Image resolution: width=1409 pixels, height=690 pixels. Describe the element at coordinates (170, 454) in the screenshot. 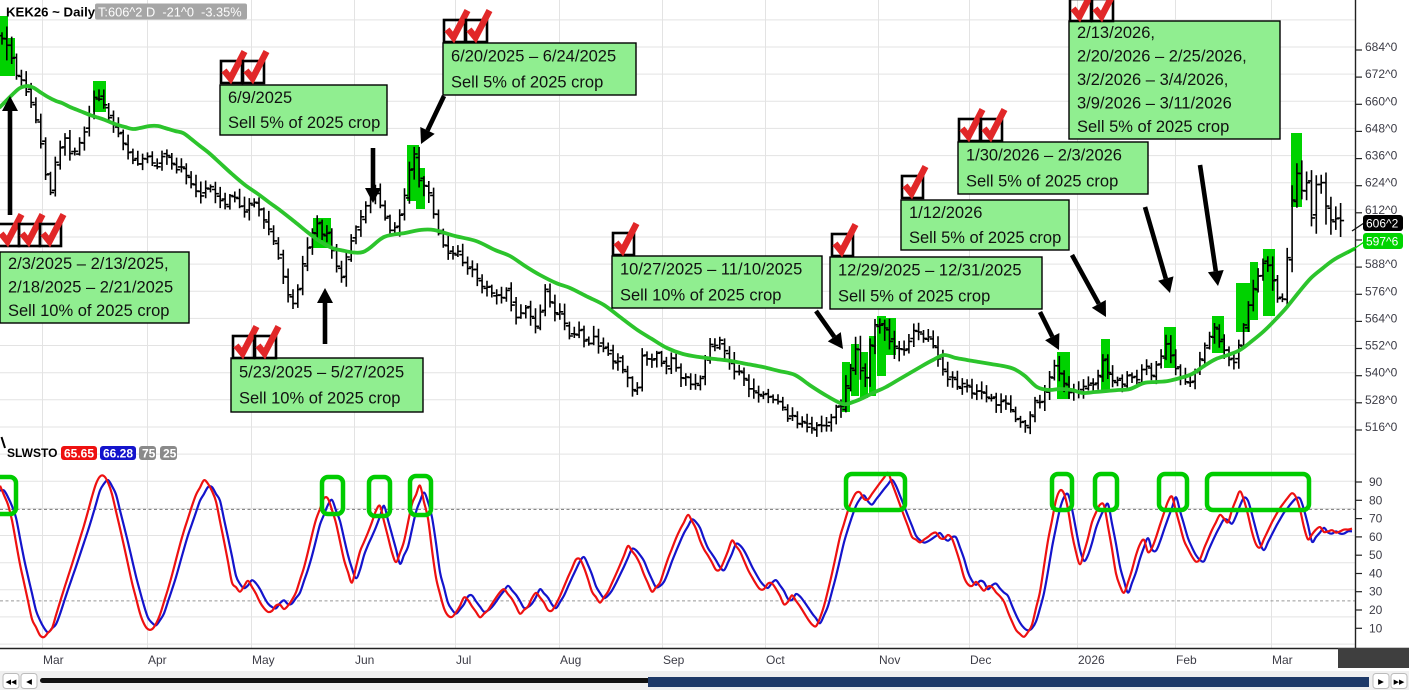

I see `svg-text: 25` at that location.